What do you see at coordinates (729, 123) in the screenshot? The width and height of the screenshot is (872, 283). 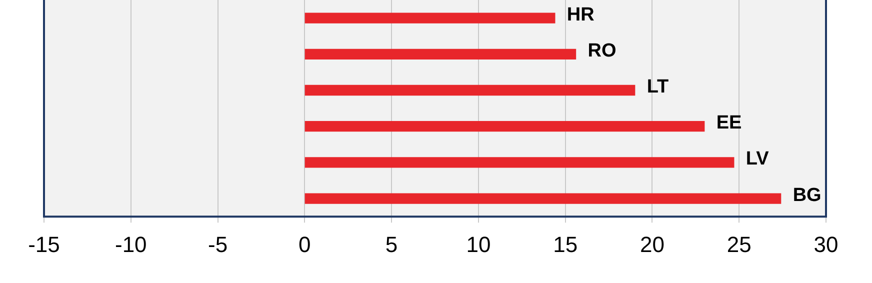 I see `y-tick-label: EE` at bounding box center [729, 123].